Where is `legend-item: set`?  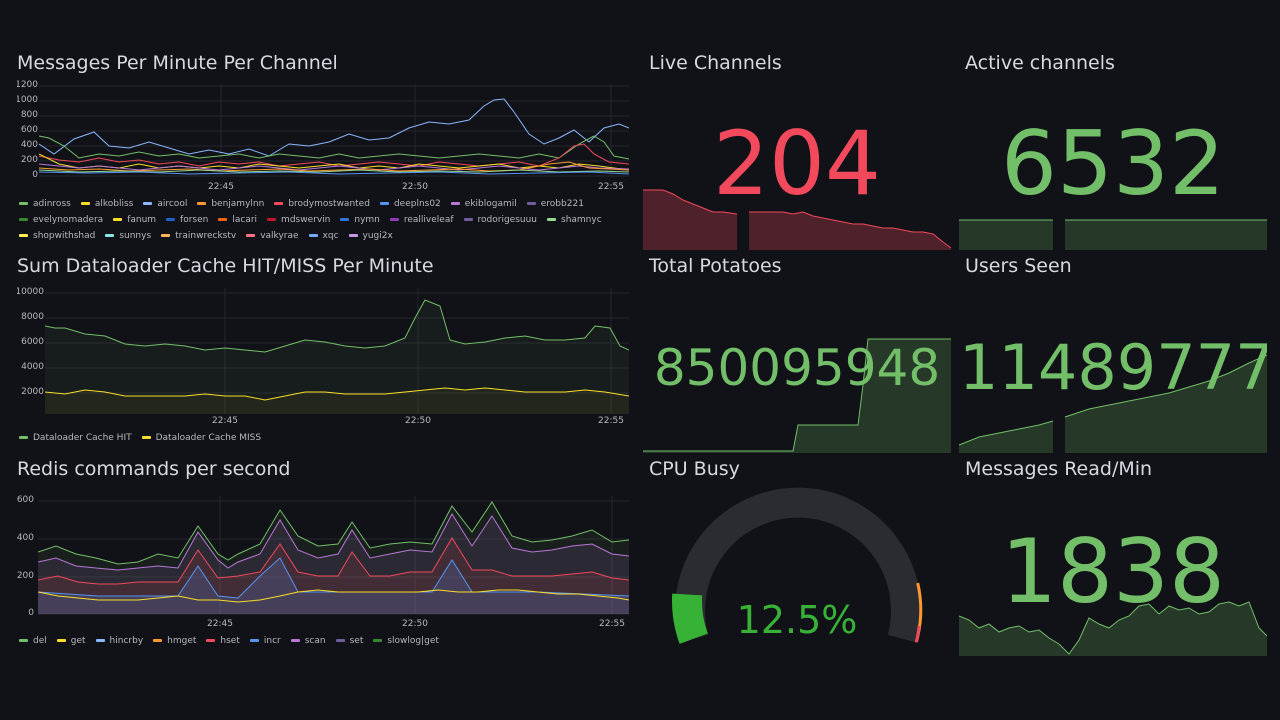
legend-item: set is located at coordinates (349, 641).